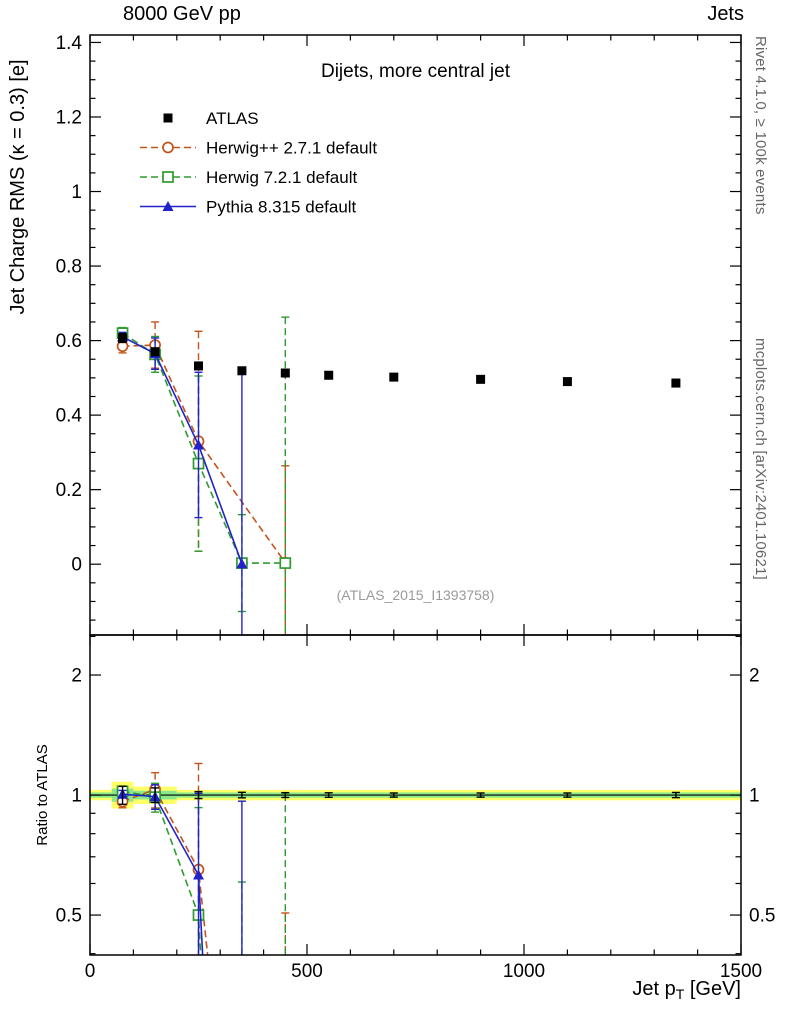  I want to click on x-tick-label: 500, so click(307, 971).